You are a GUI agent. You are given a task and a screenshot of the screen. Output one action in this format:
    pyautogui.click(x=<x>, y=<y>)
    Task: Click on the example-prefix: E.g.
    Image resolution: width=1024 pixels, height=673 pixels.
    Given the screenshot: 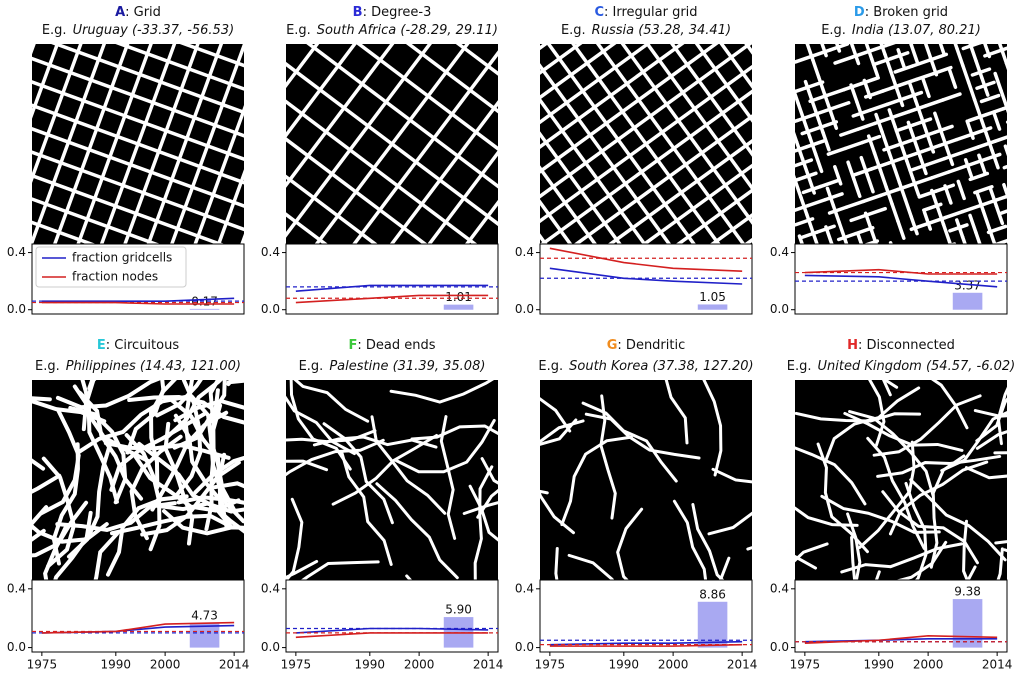 What is the action you would take?
    pyautogui.click(x=799, y=366)
    